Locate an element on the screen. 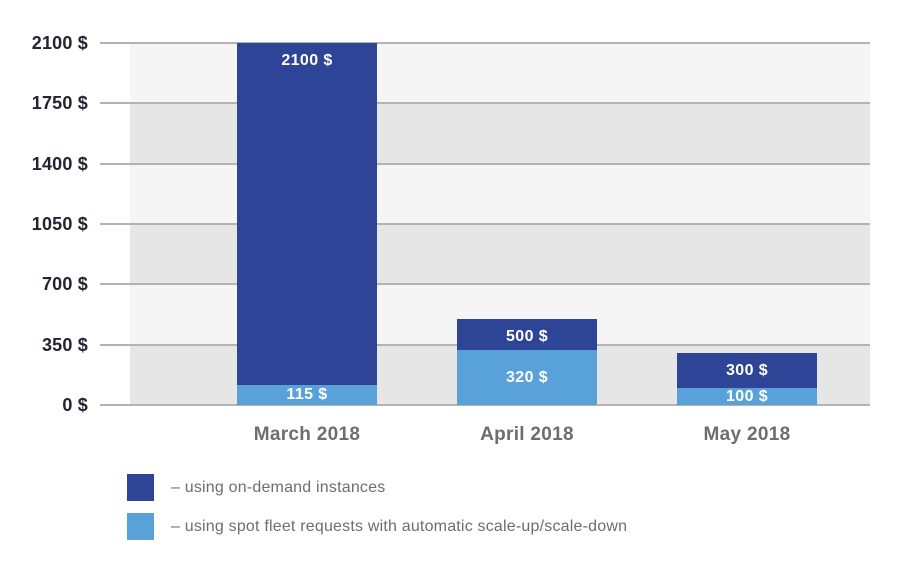 Image resolution: width=900 pixels, height=580 pixels. y-axis-tick-label: 1750 $ is located at coordinates (59, 103).